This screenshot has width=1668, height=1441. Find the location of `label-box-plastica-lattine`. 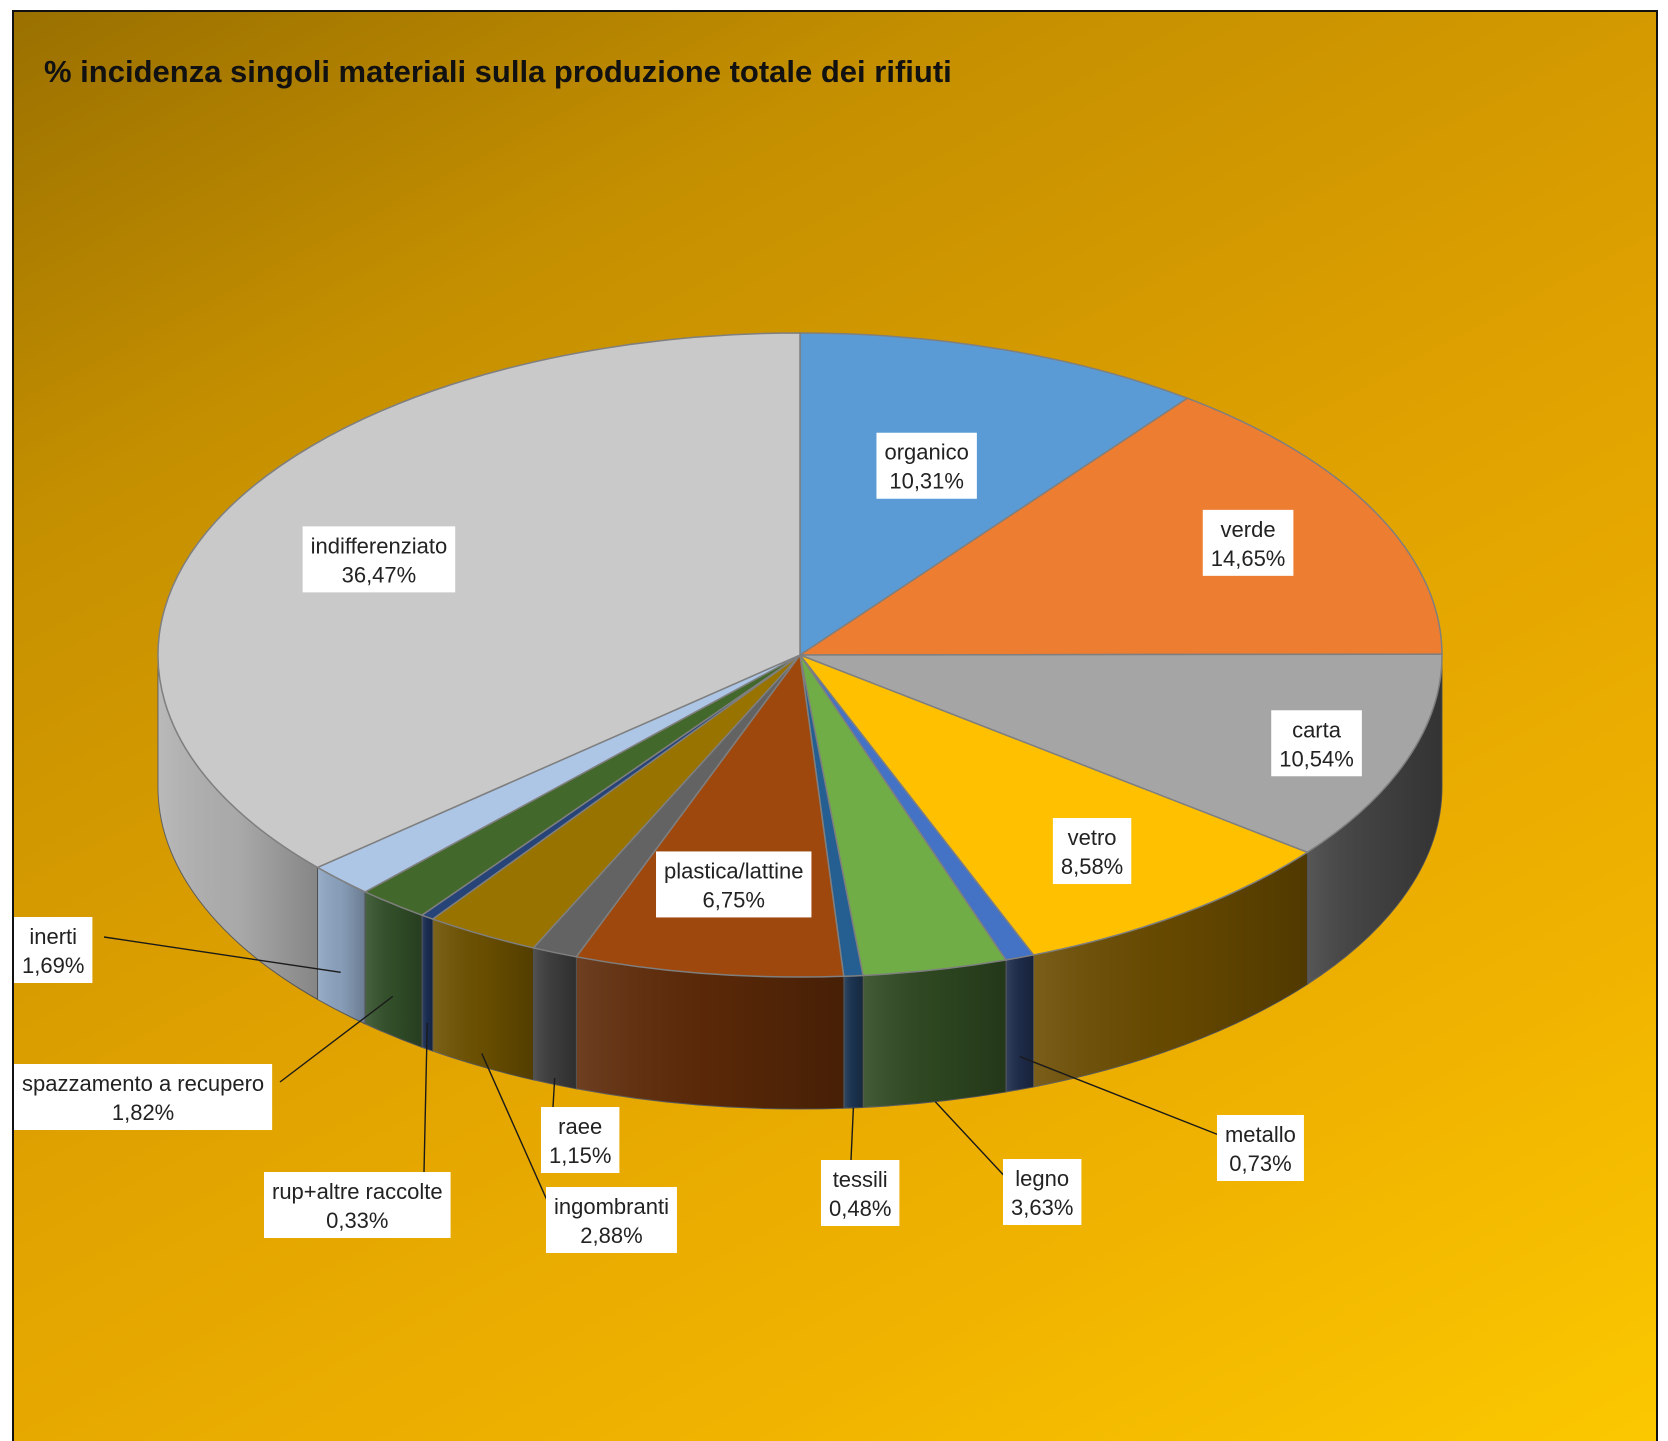

label-box-plastica-lattine is located at coordinates (734, 884).